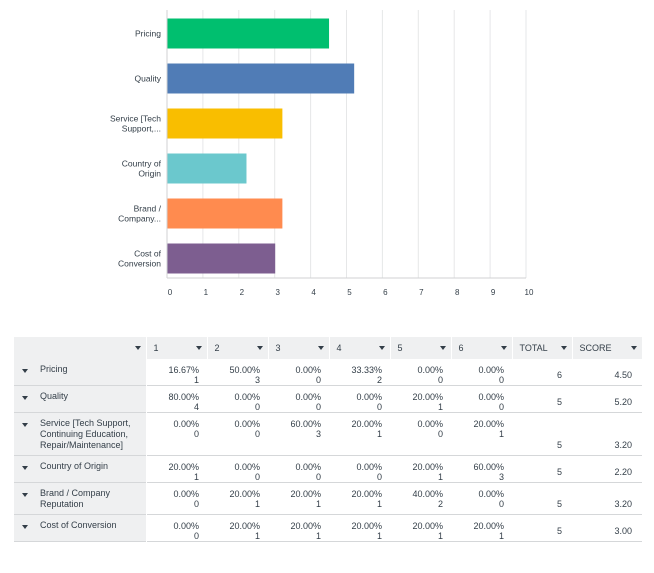 The image size is (654, 573). Describe the element at coordinates (440, 504) in the screenshot. I see `cell-count: 2` at that location.